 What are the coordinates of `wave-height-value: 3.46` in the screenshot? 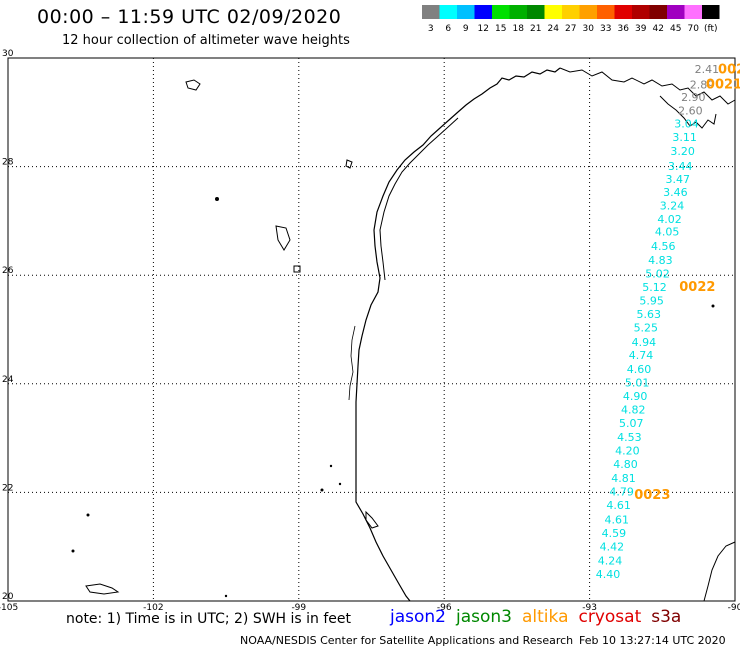 It's located at (675, 192).